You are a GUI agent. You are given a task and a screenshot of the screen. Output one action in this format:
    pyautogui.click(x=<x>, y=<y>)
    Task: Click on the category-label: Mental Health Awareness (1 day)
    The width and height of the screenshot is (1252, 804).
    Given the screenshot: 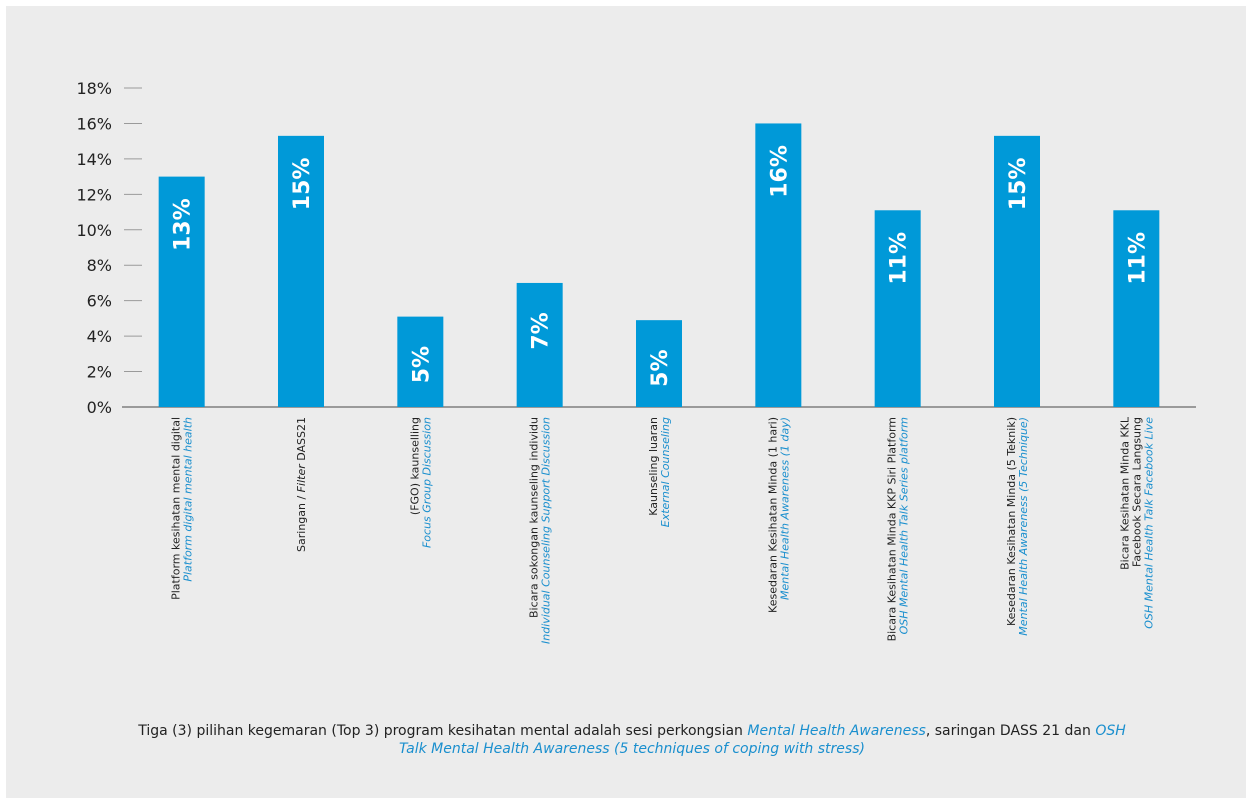 What is the action you would take?
    pyautogui.click(x=784, y=508)
    